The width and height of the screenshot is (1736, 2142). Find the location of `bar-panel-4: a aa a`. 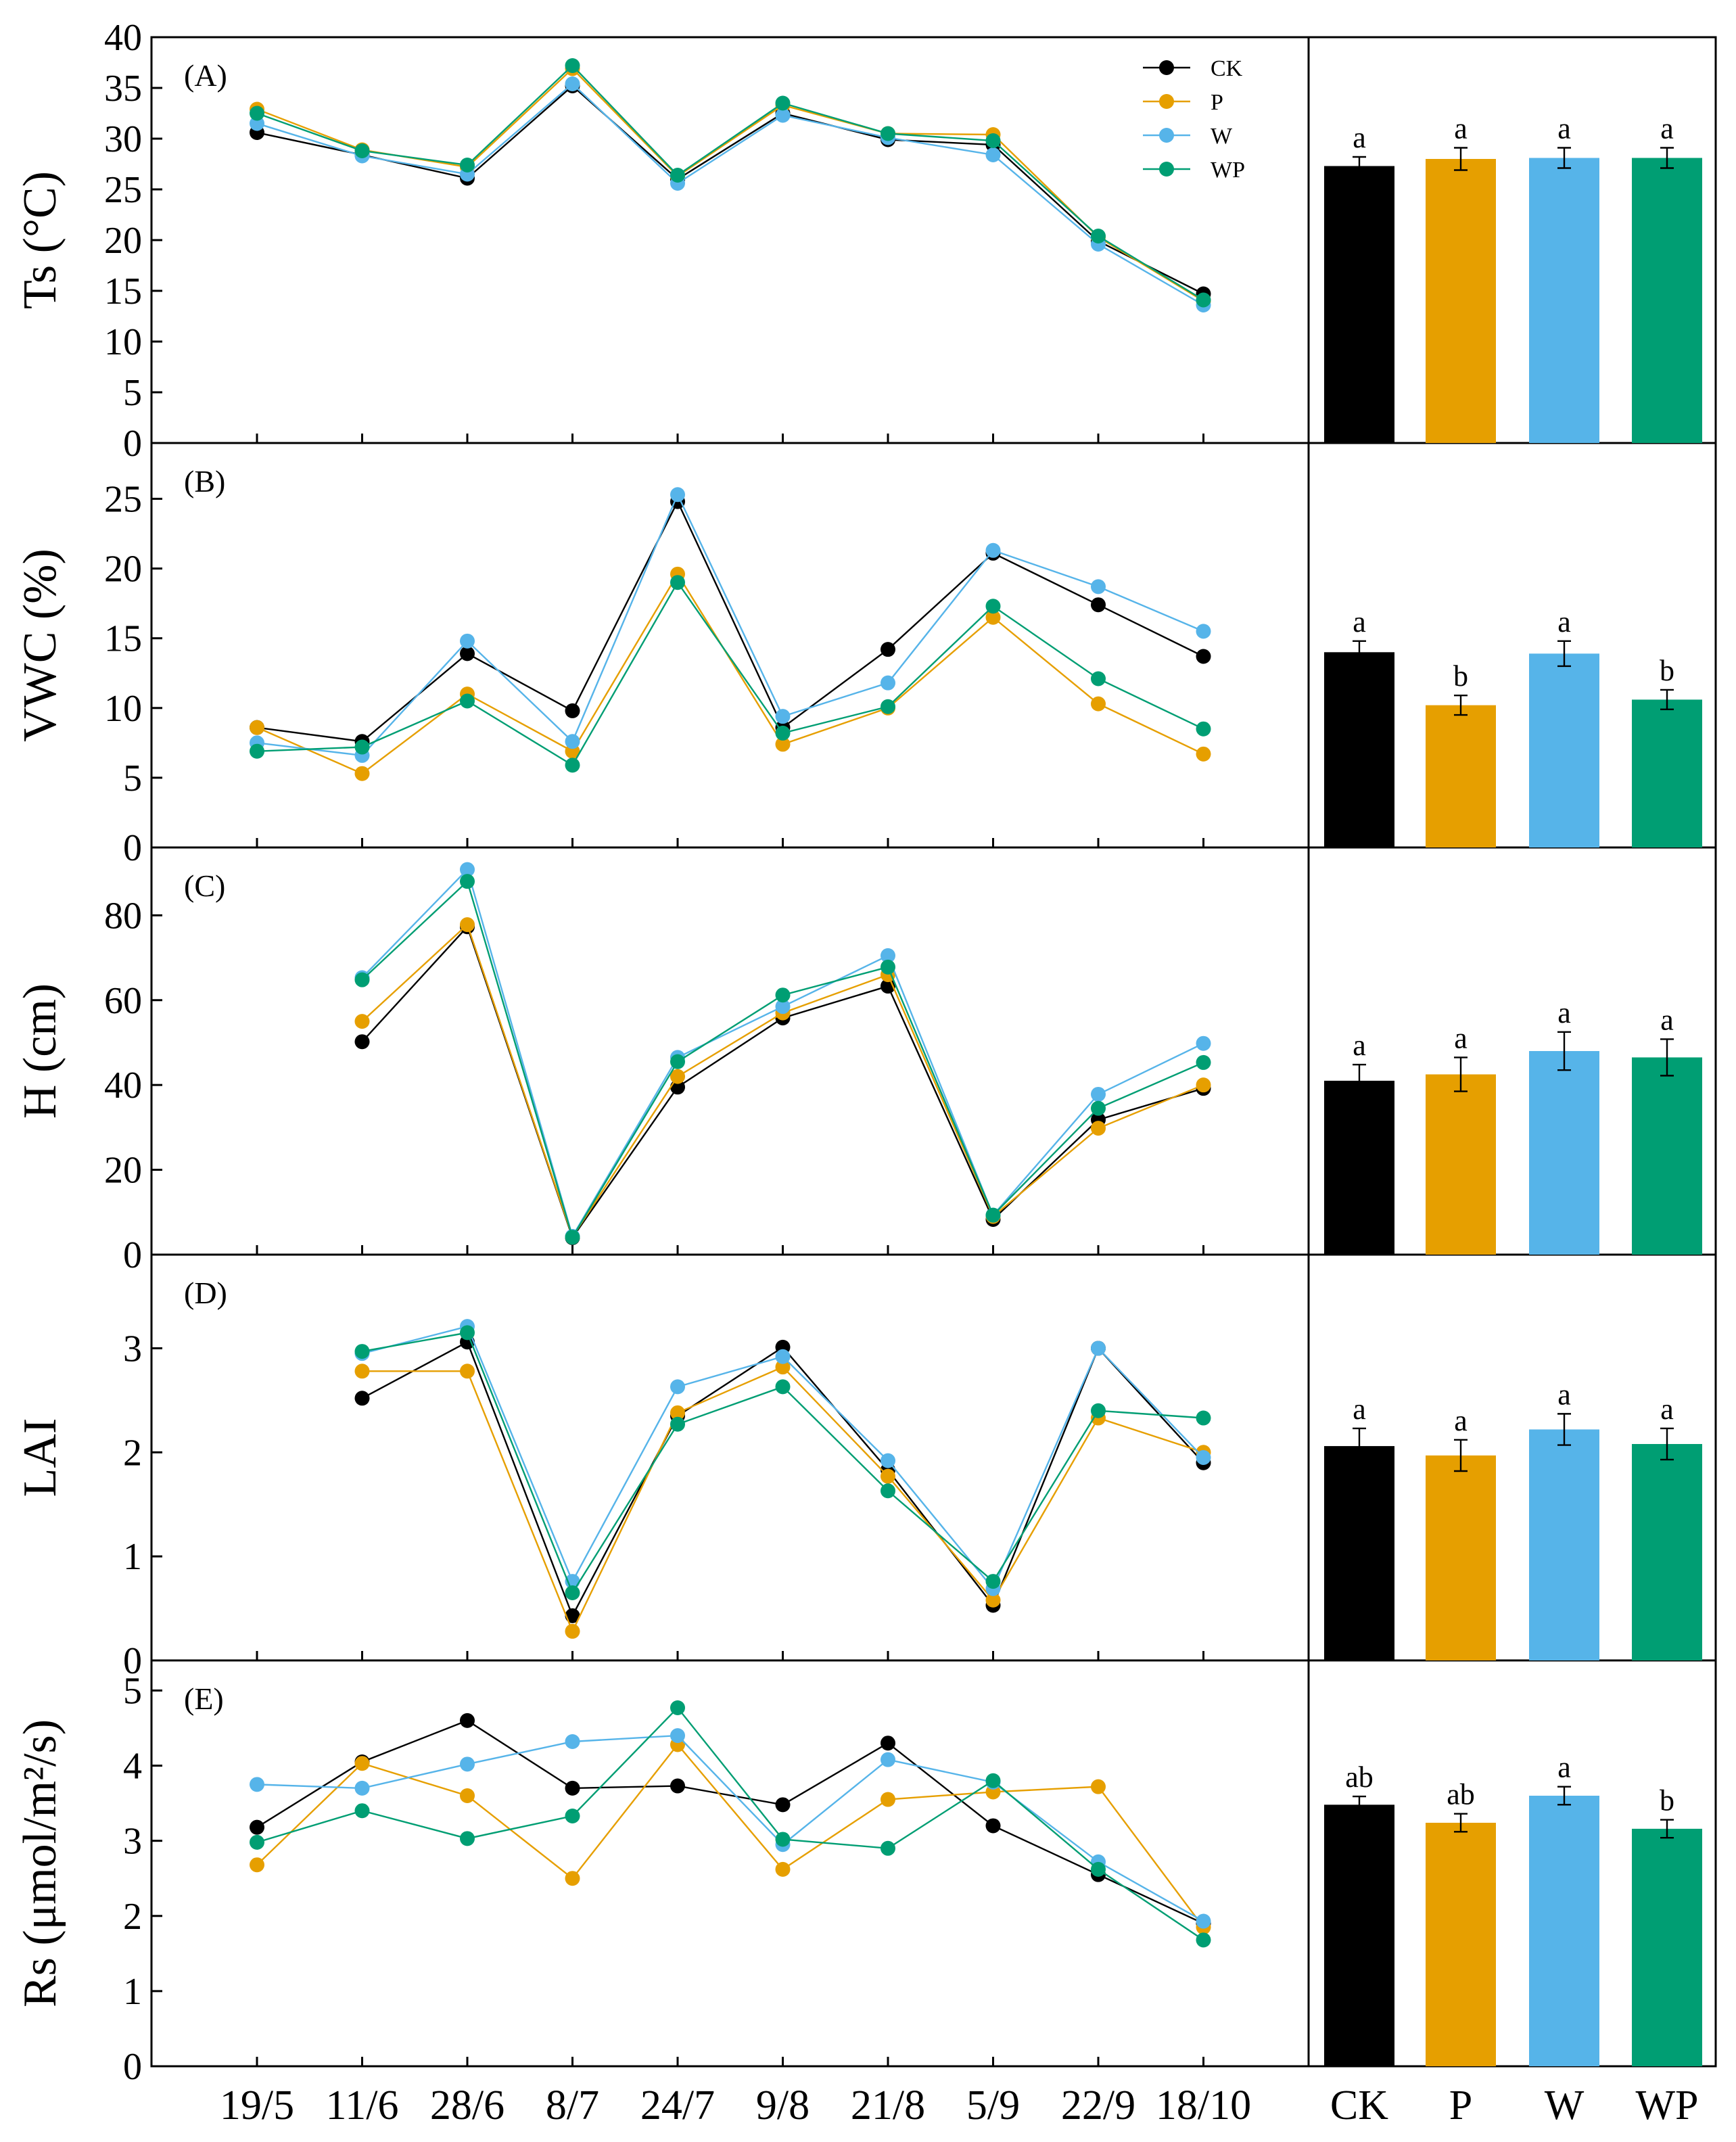

bar-panel-4: a aa a is located at coordinates (1513, 1519).